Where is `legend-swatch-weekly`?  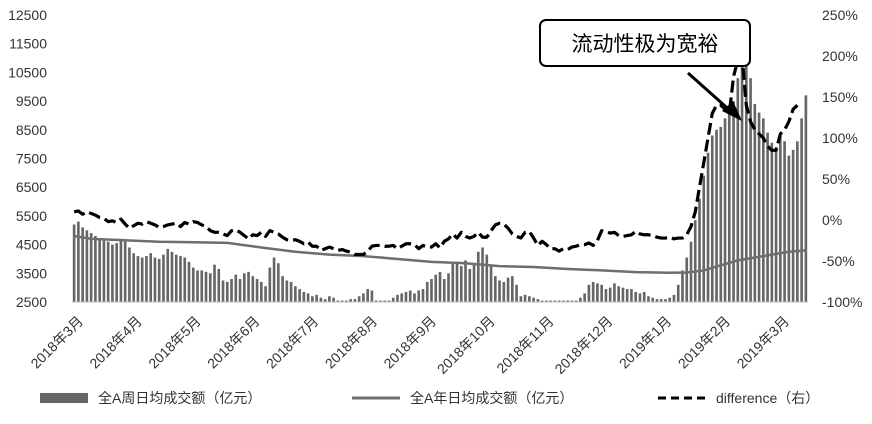 legend-swatch-weekly is located at coordinates (64, 398).